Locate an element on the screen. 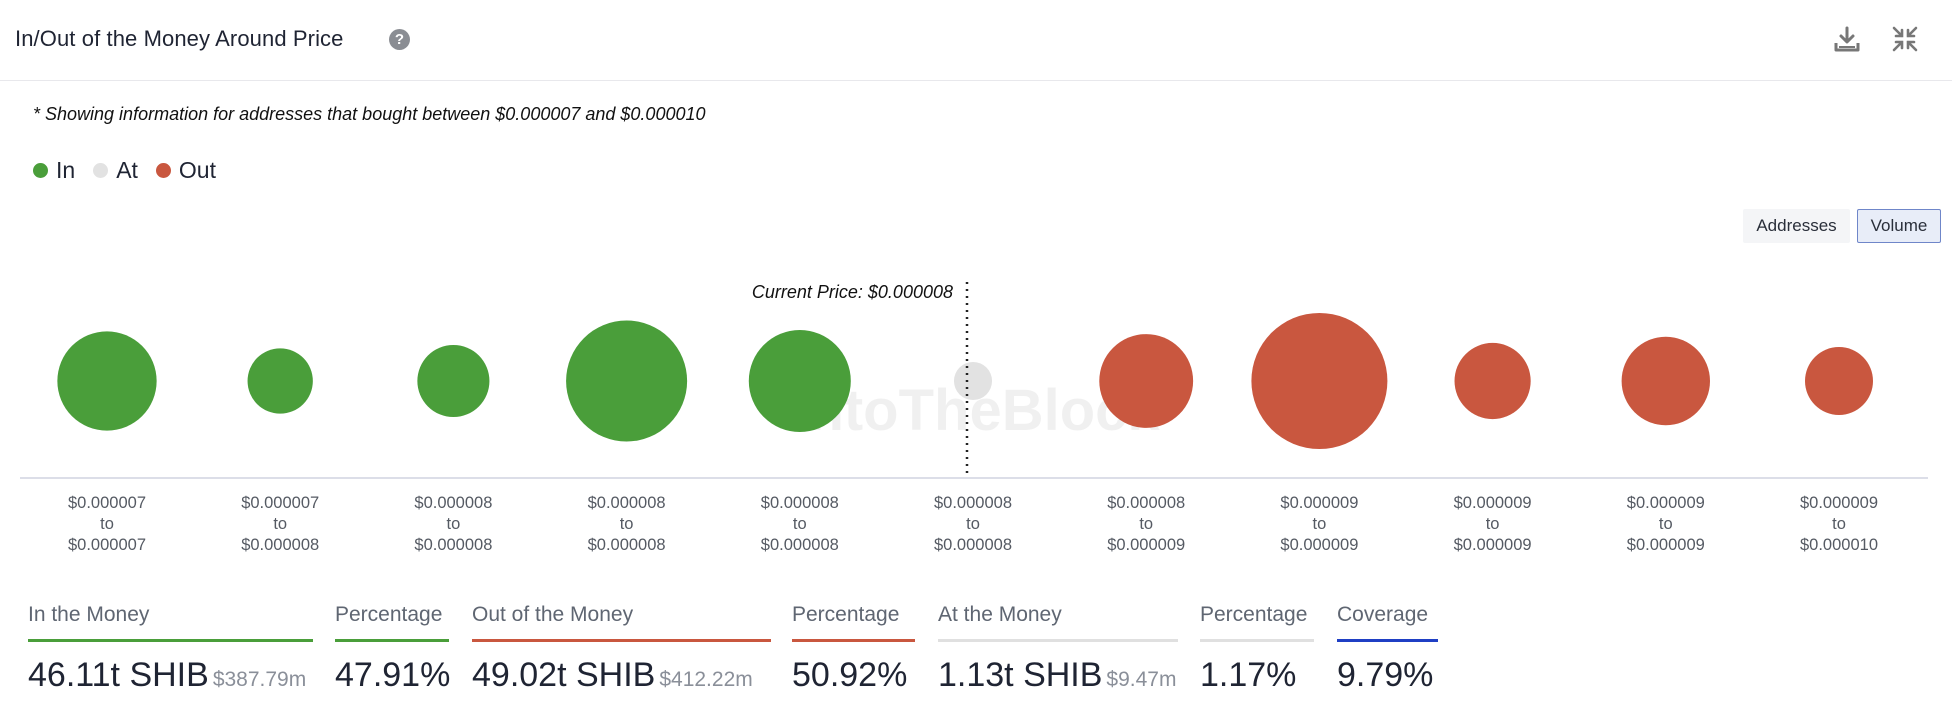 This screenshot has height=724, width=1952. stat-label: In the Money is located at coordinates (170, 621).